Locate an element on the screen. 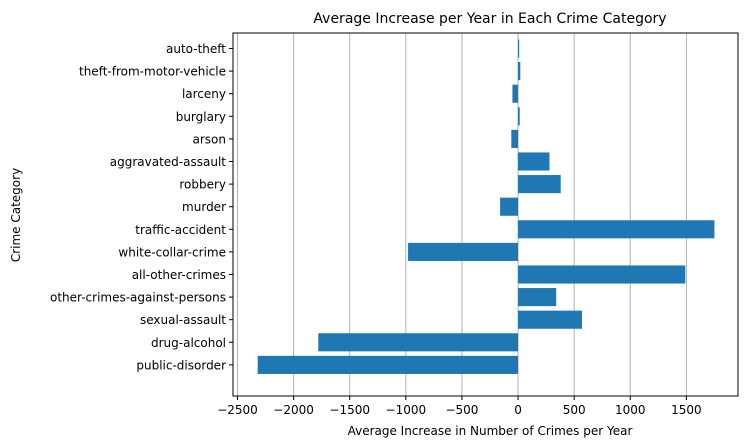  x-tick-label: 1000 is located at coordinates (630, 410).